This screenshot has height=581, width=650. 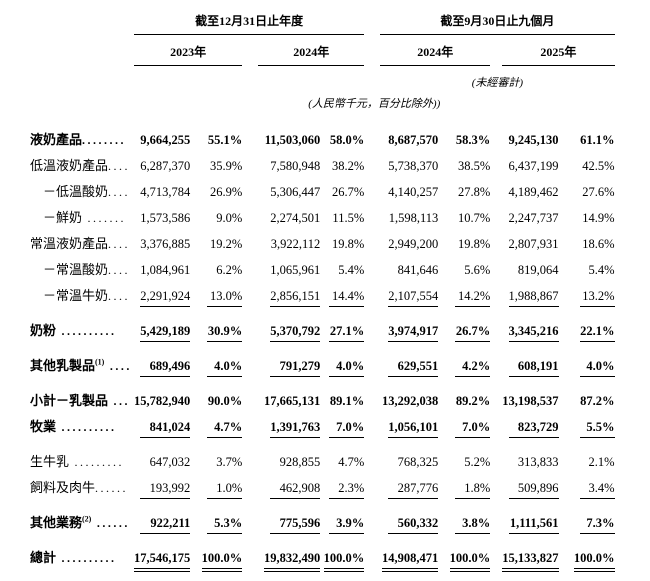 What do you see at coordinates (601, 270) in the screenshot?
I see `percent-cell: 5.4%` at bounding box center [601, 270].